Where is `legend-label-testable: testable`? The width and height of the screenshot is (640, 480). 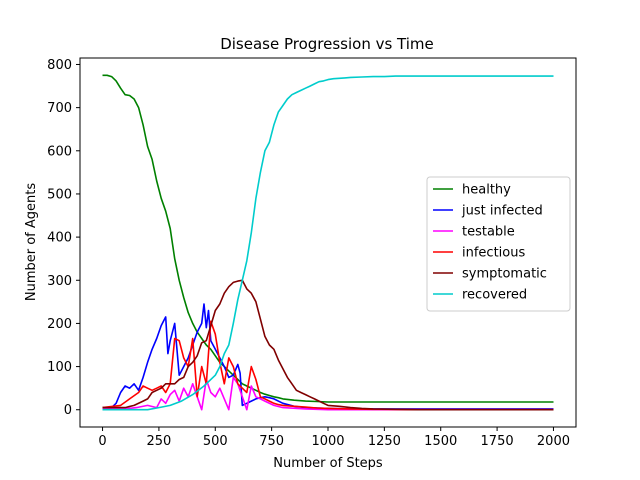 legend-label-testable: testable is located at coordinates (488, 232).